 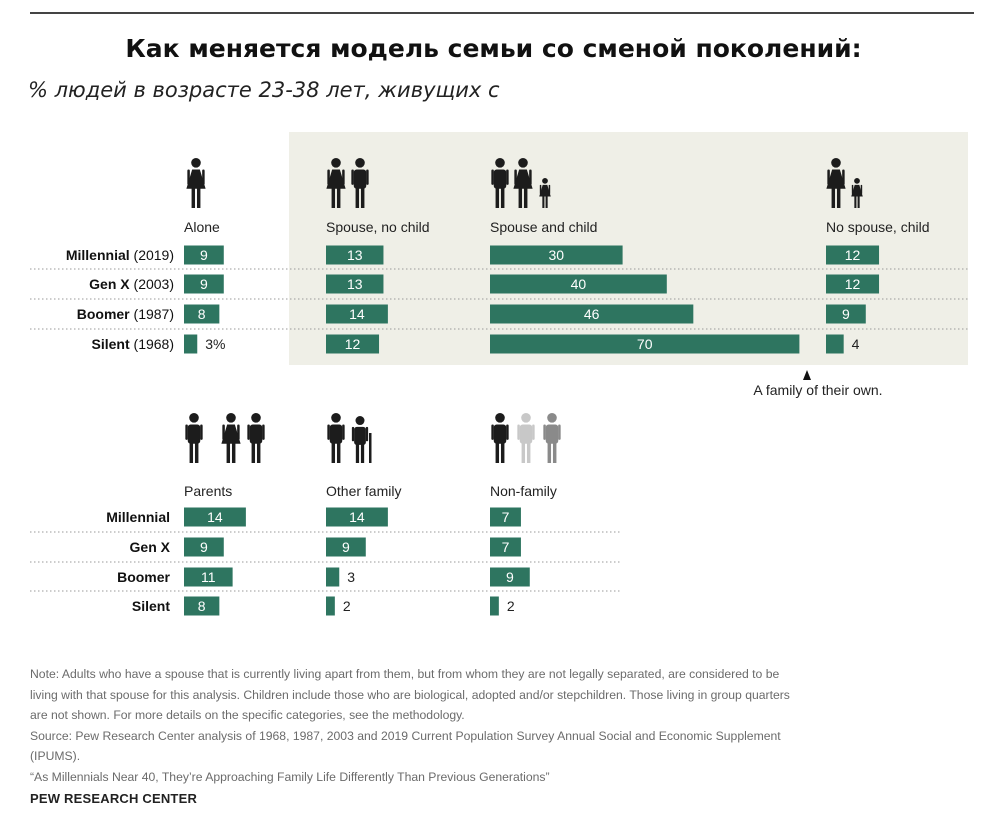 I want to click on parents-icon, so click(x=225, y=438).